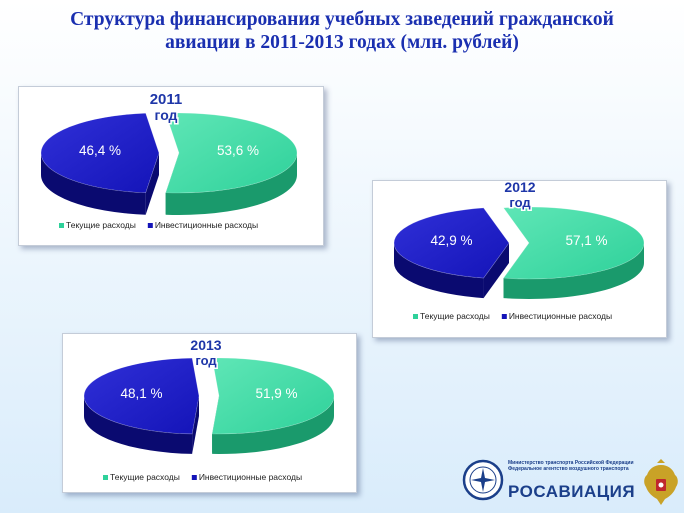 Image resolution: width=684 pixels, height=513 pixels. Describe the element at coordinates (100, 150) in the screenshot. I see `pie-label-investment: 46,4 %` at that location.